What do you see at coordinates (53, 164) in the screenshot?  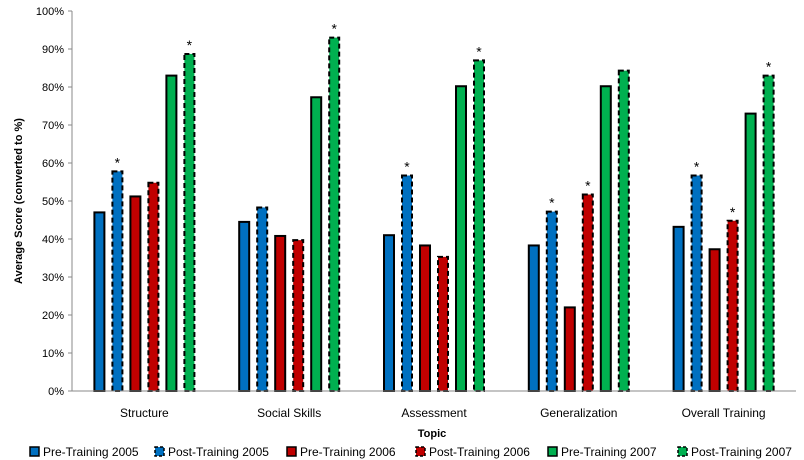 I see `y-tick-label: 60%` at bounding box center [53, 164].